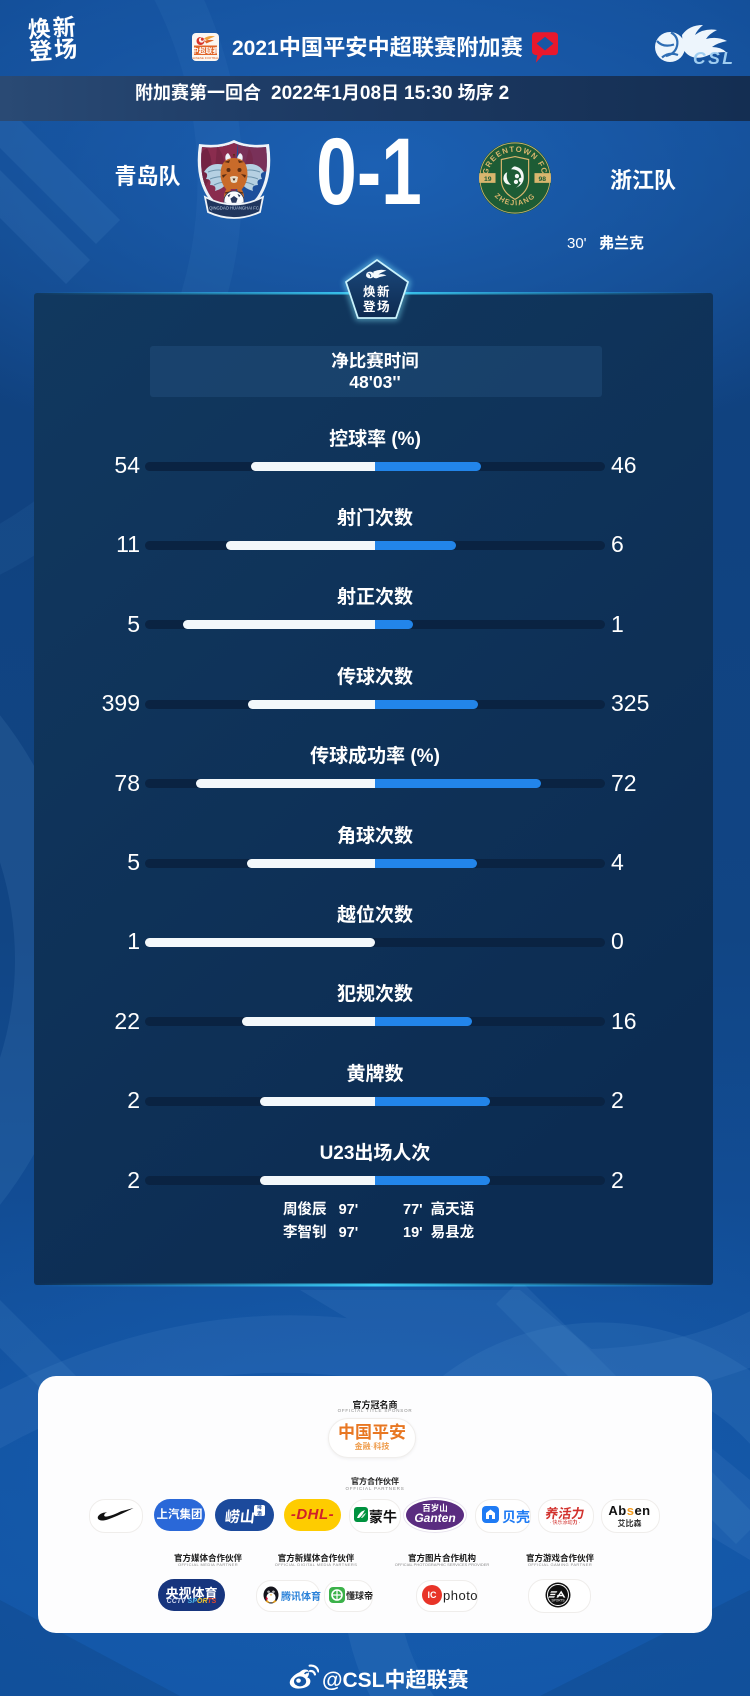 This screenshot has height=1696, width=750. Describe the element at coordinates (557, 1601) in the screenshot. I see `svg-text: SPORTS` at that location.